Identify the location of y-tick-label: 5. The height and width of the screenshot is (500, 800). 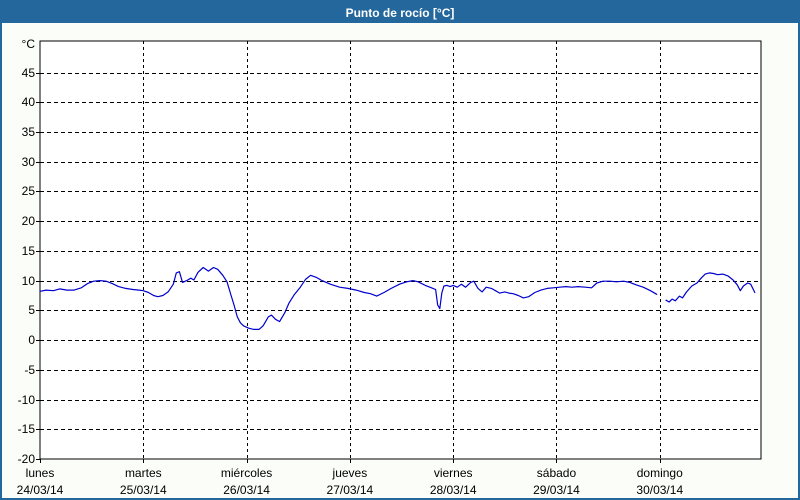
(31, 310).